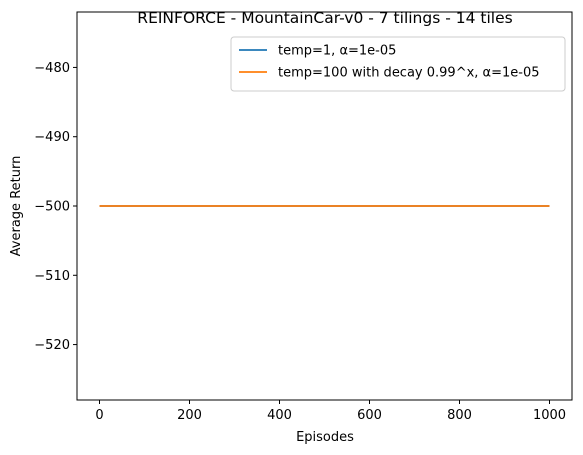 The height and width of the screenshot is (455, 583). What do you see at coordinates (409, 73) in the screenshot?
I see `legend-label: temp=100 with decay 0.99^x, α=1e-05` at bounding box center [409, 73].